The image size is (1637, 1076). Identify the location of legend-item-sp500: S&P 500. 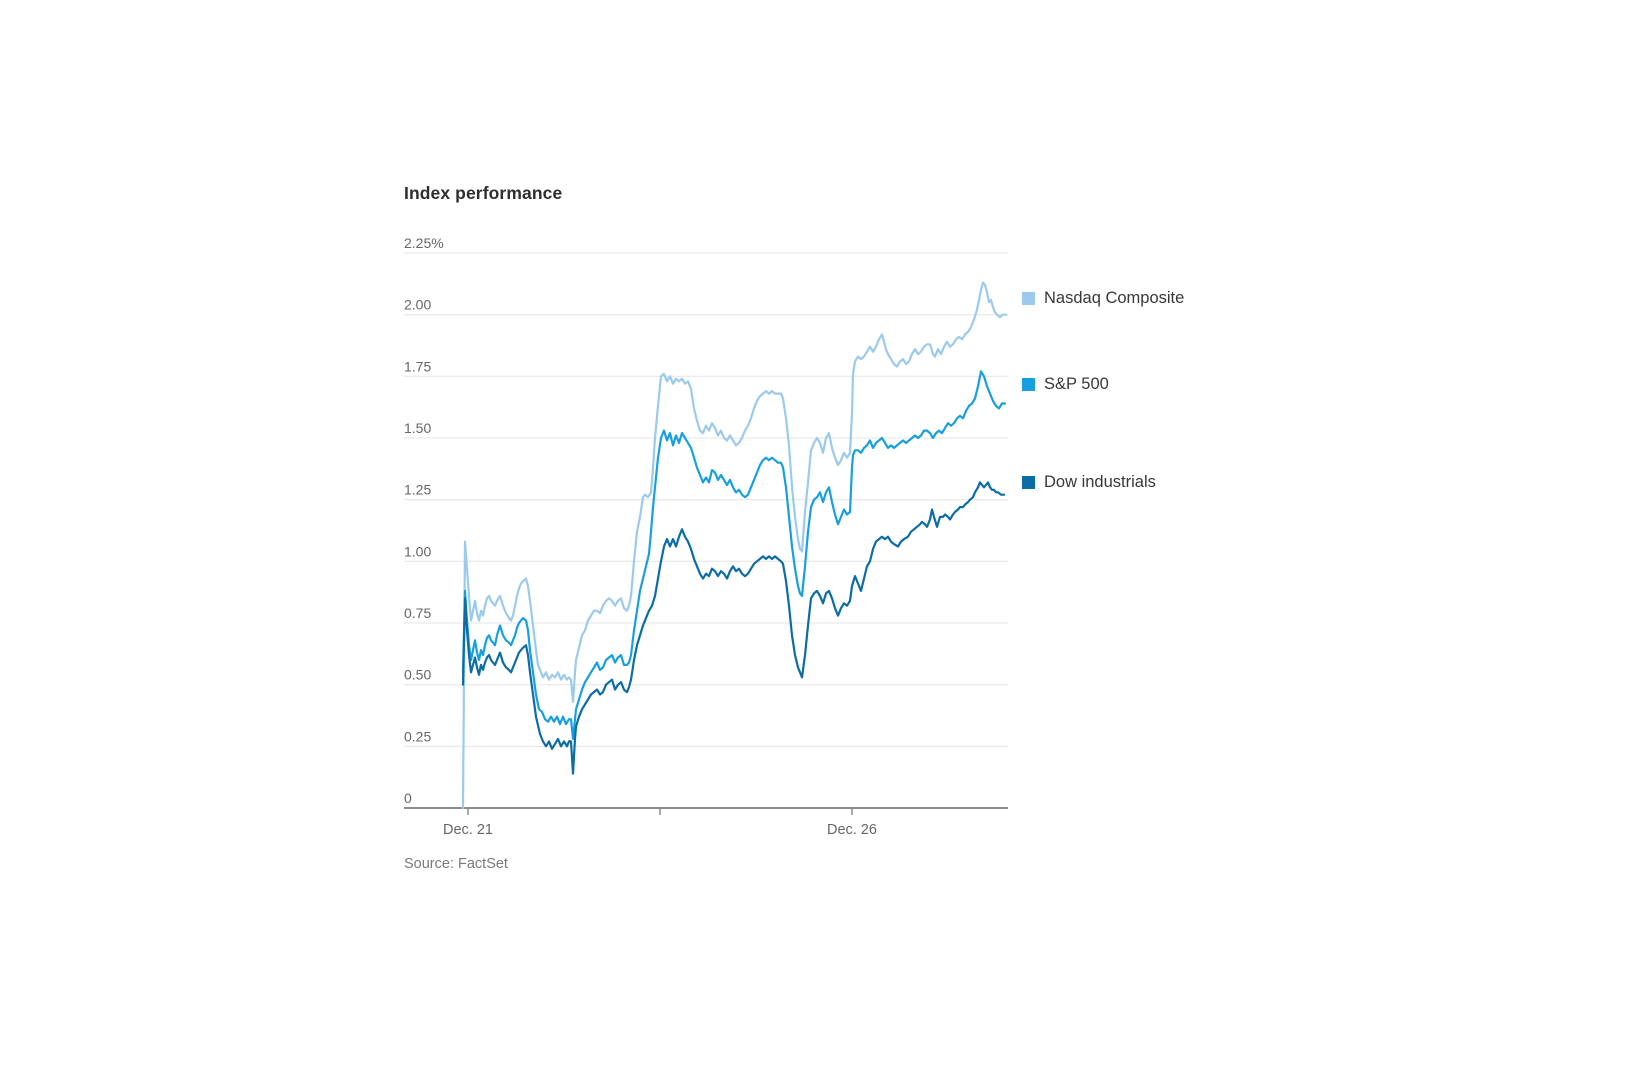
(1065, 384).